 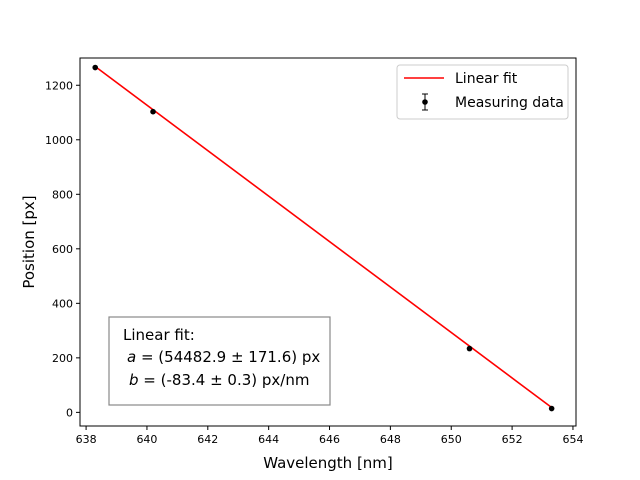 I want to click on y-tick-label: 0, so click(x=69, y=412).